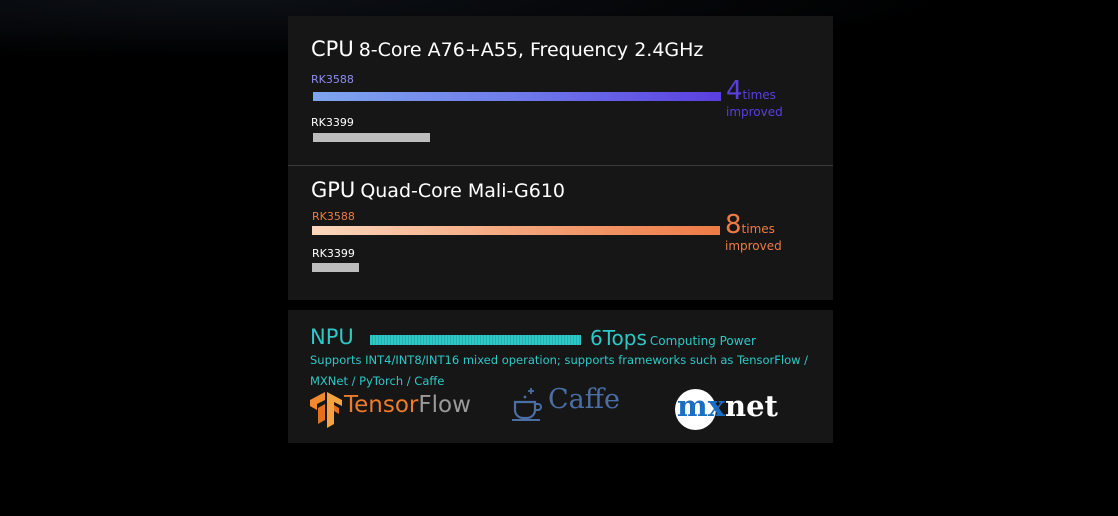 The width and height of the screenshot is (1118, 516). What do you see at coordinates (618, 338) in the screenshot?
I see `npu-value: 6Tops` at bounding box center [618, 338].